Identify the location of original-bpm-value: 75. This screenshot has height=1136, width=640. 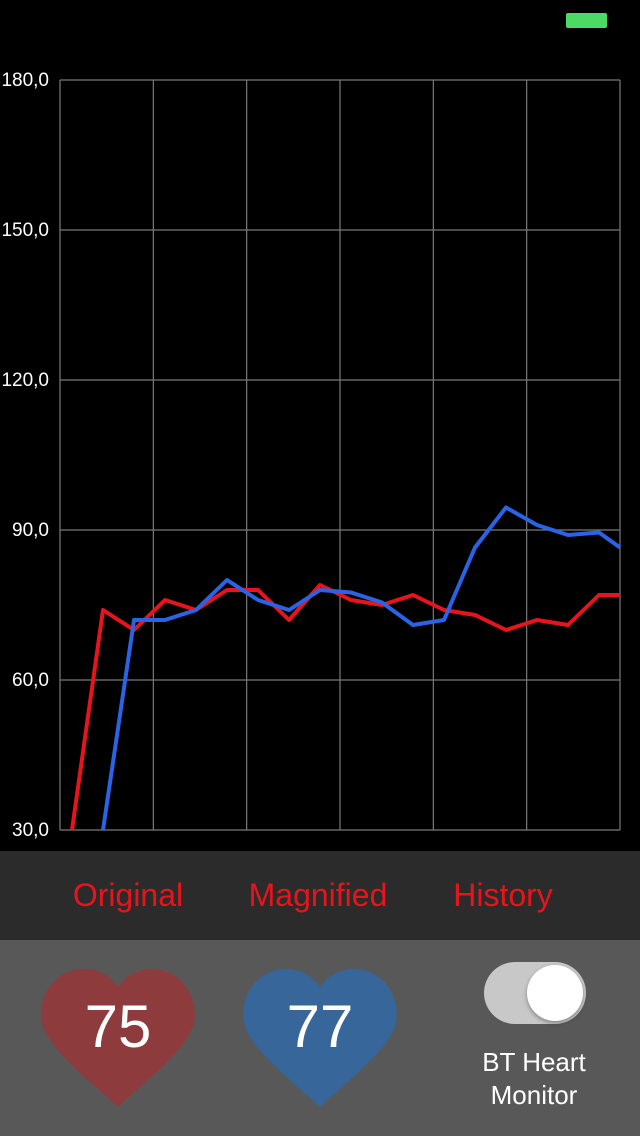
(118, 1026).